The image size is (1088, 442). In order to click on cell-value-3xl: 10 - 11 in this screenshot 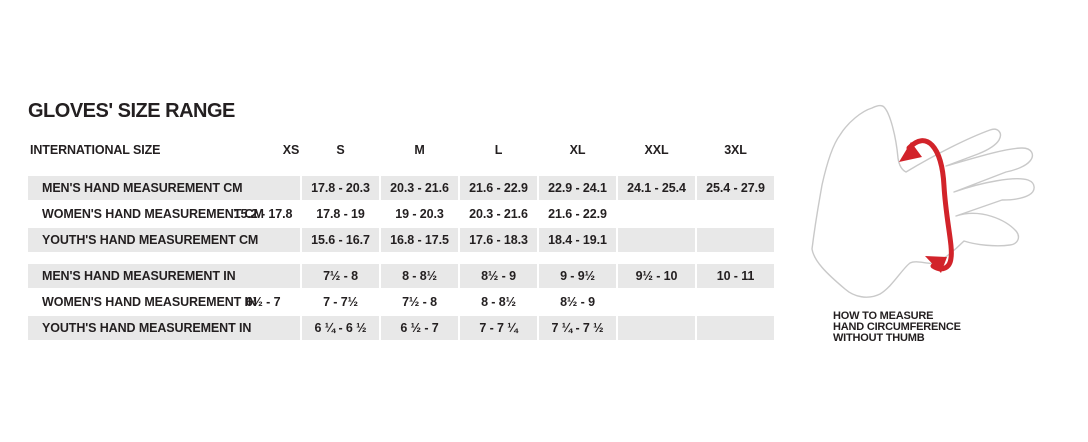, I will do `click(735, 276)`.